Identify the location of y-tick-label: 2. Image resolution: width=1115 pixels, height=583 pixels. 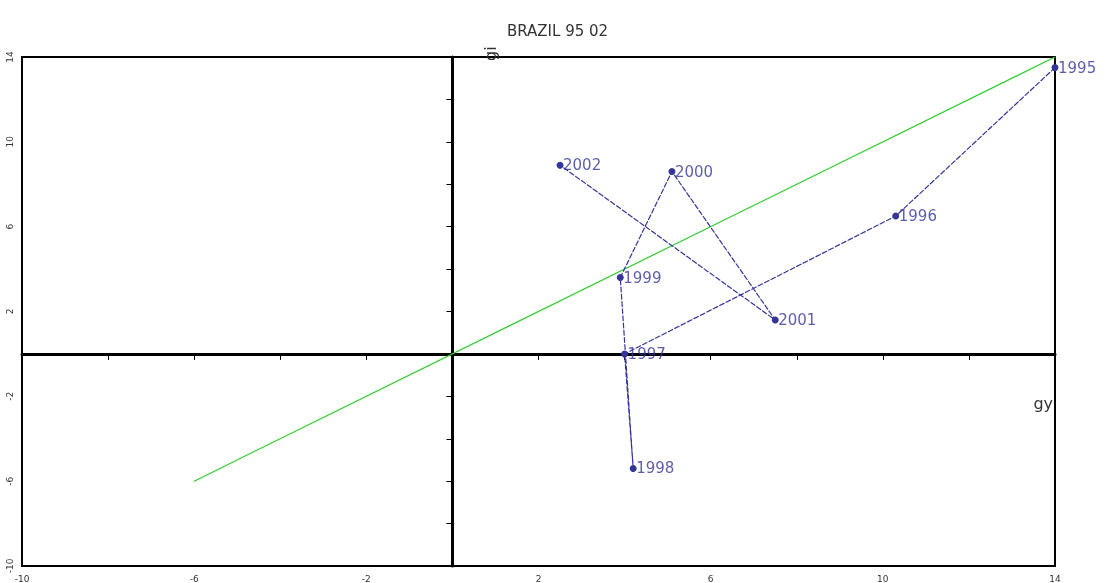
(9, 311).